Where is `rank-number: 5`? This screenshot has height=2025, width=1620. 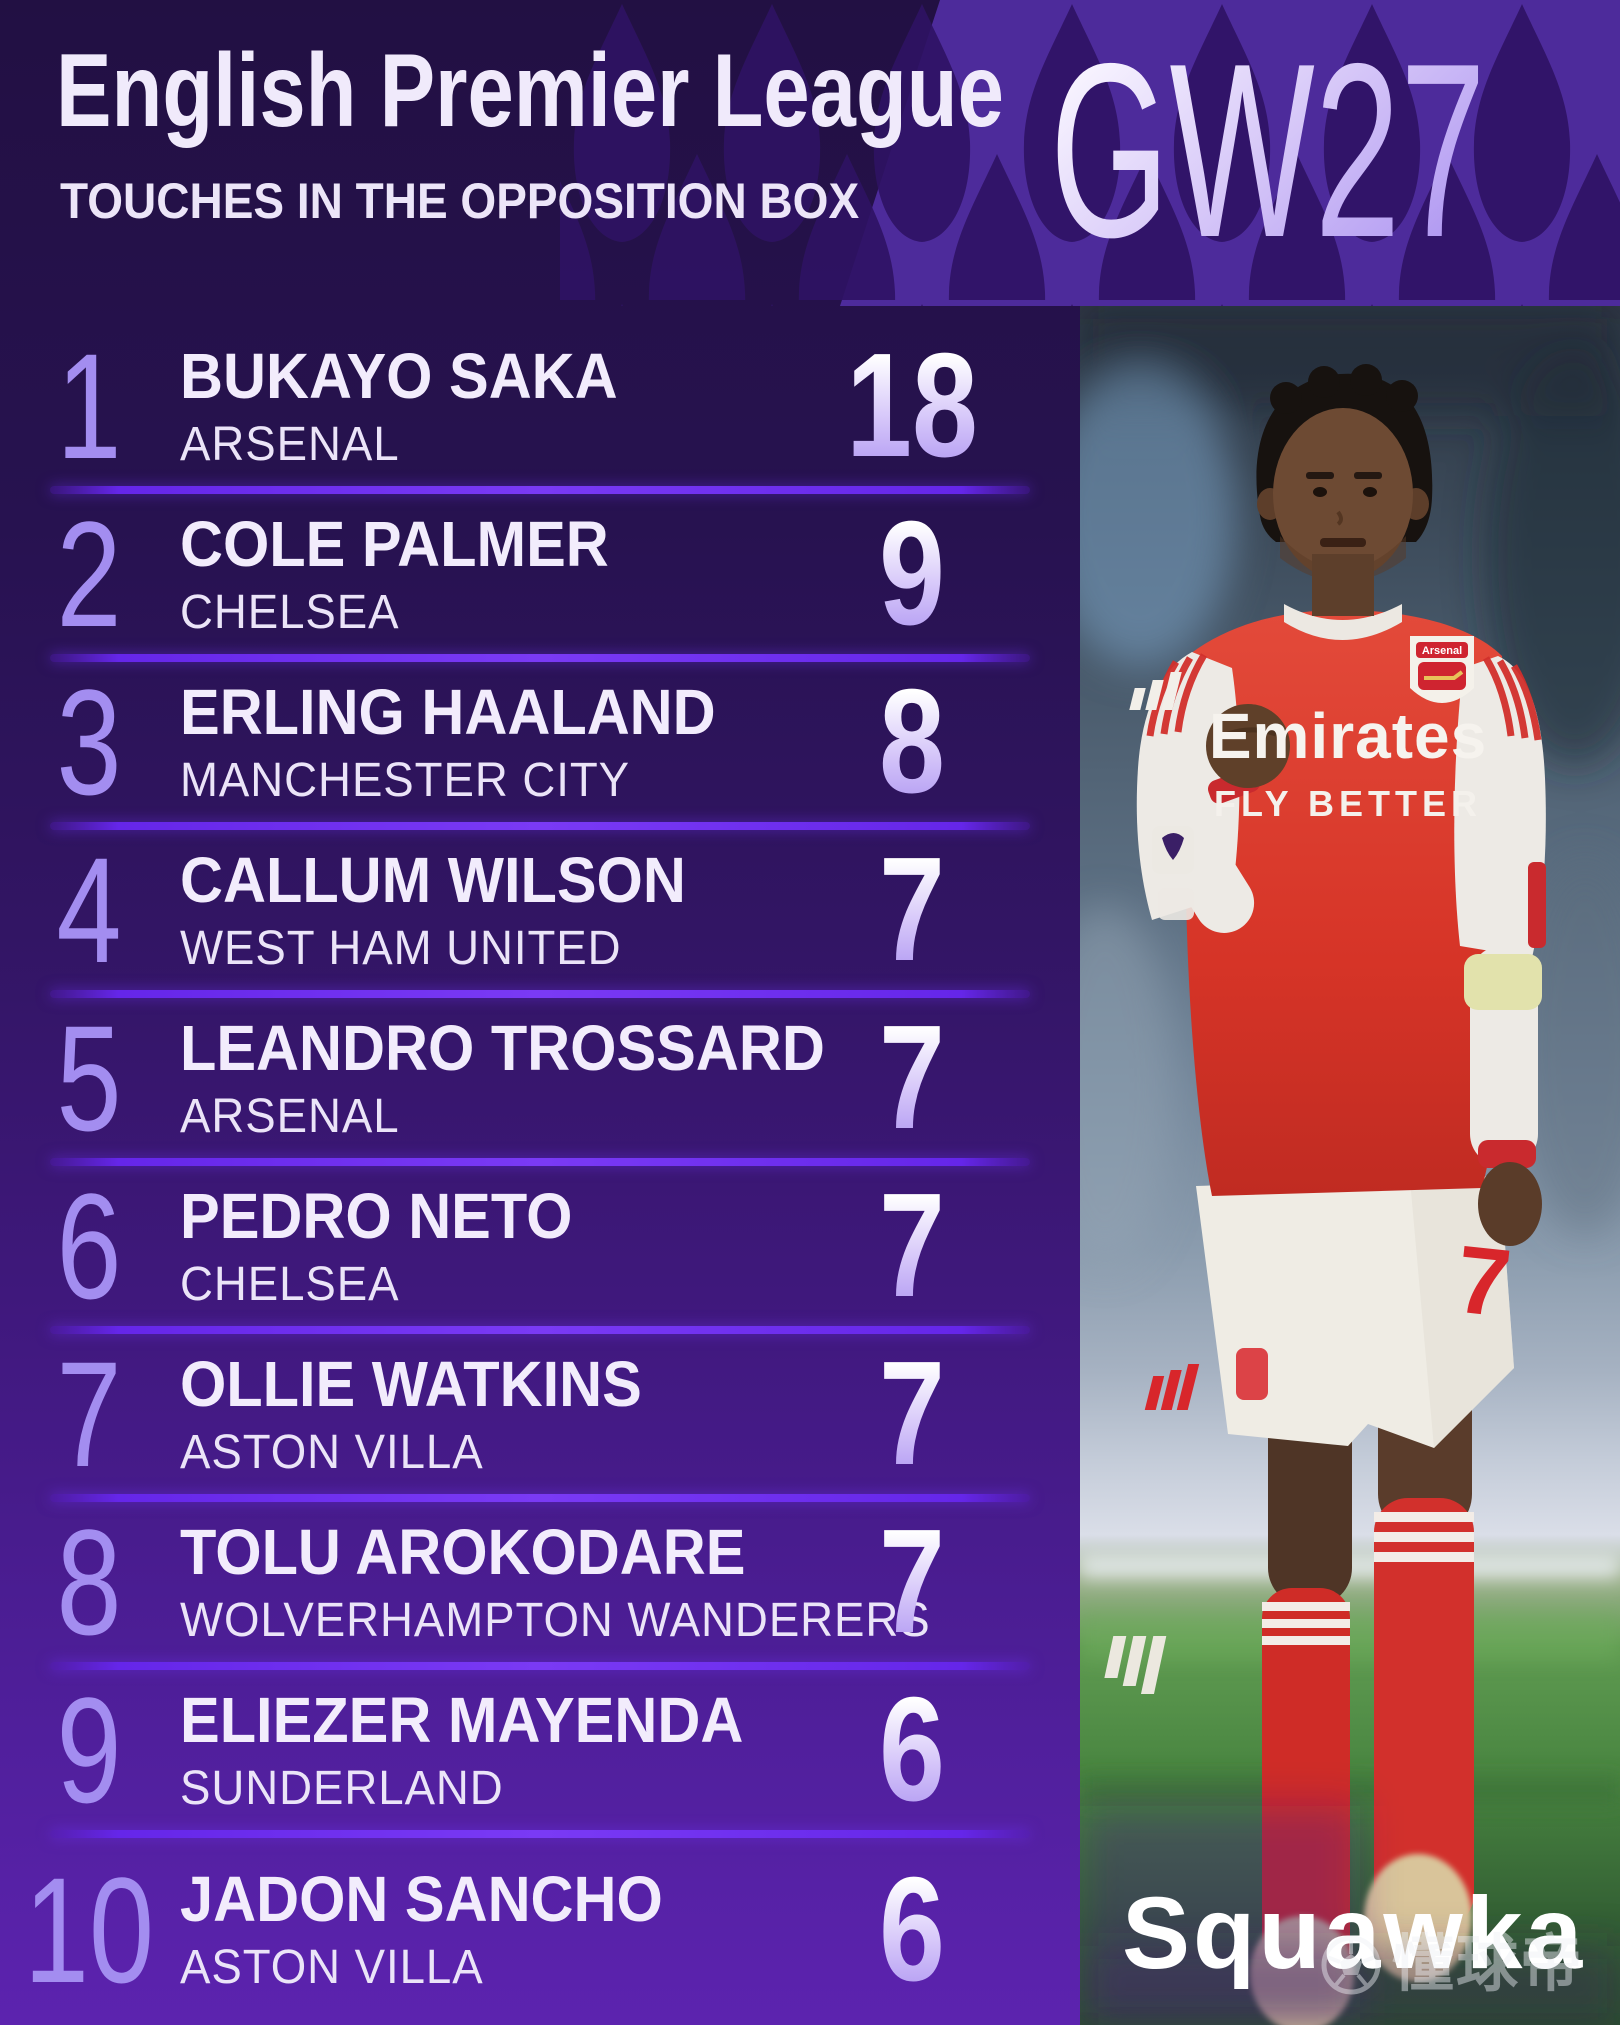 rank-number: 5 is located at coordinates (89, 1078).